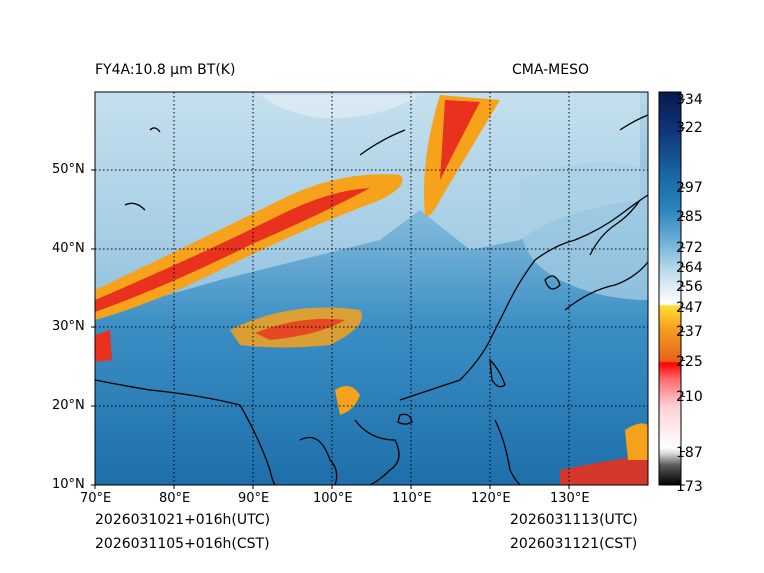 This screenshot has width=764, height=573. I want to click on colorbar-label-247: 247, so click(689, 308).